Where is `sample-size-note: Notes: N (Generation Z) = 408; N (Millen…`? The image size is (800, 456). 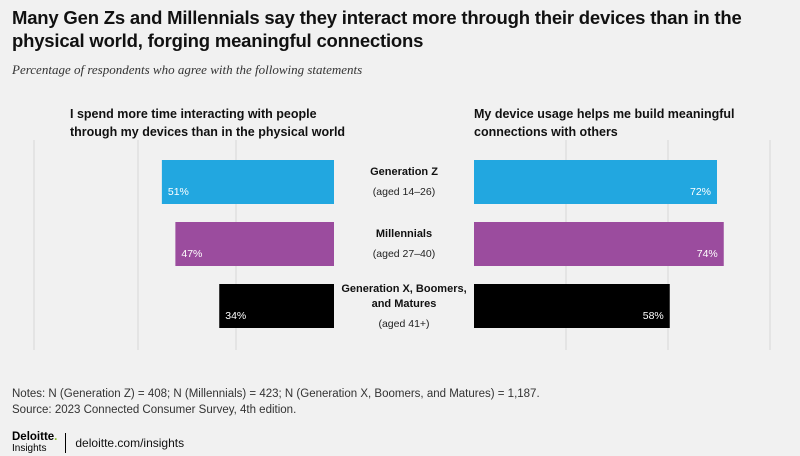
sample-size-note: Notes: N (Generation Z) = 408; N (Millen… is located at coordinates (276, 394).